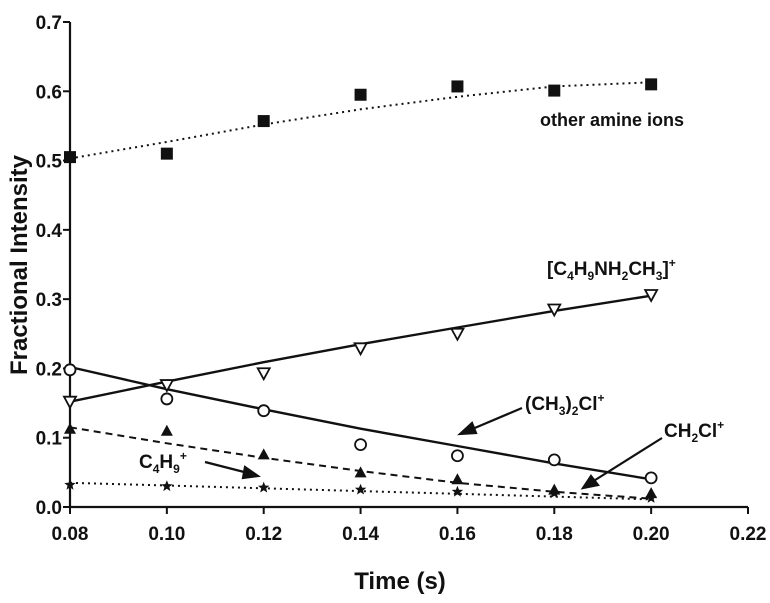 This screenshot has width=770, height=603. What do you see at coordinates (49, 23) in the screenshot?
I see `y-tick-label-7: 0.7` at bounding box center [49, 23].